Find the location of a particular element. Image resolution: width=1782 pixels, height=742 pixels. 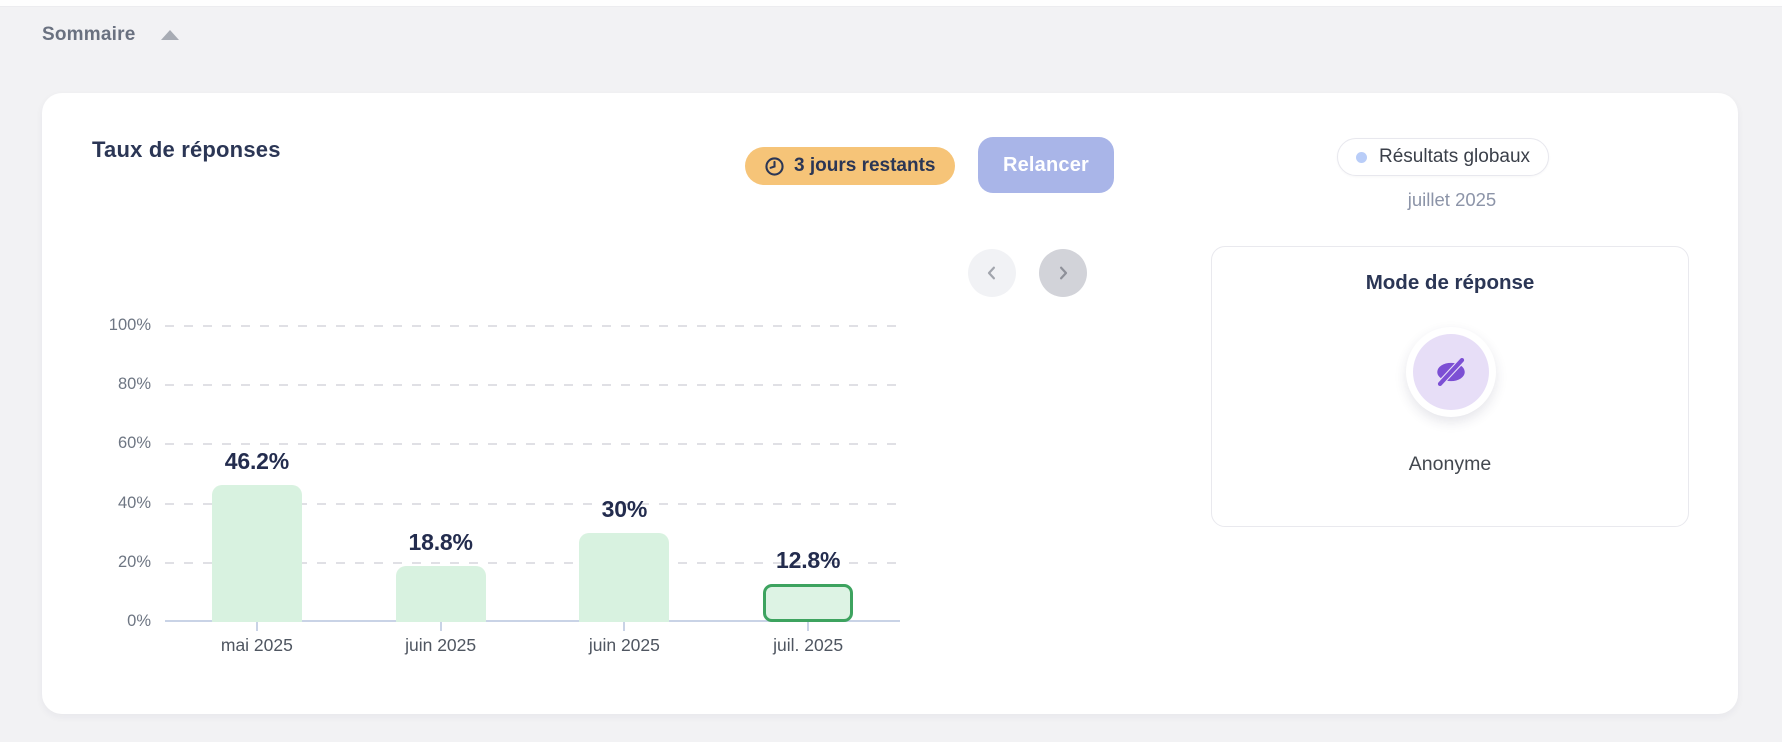

chevron-right-icon is located at coordinates (1064, 273).